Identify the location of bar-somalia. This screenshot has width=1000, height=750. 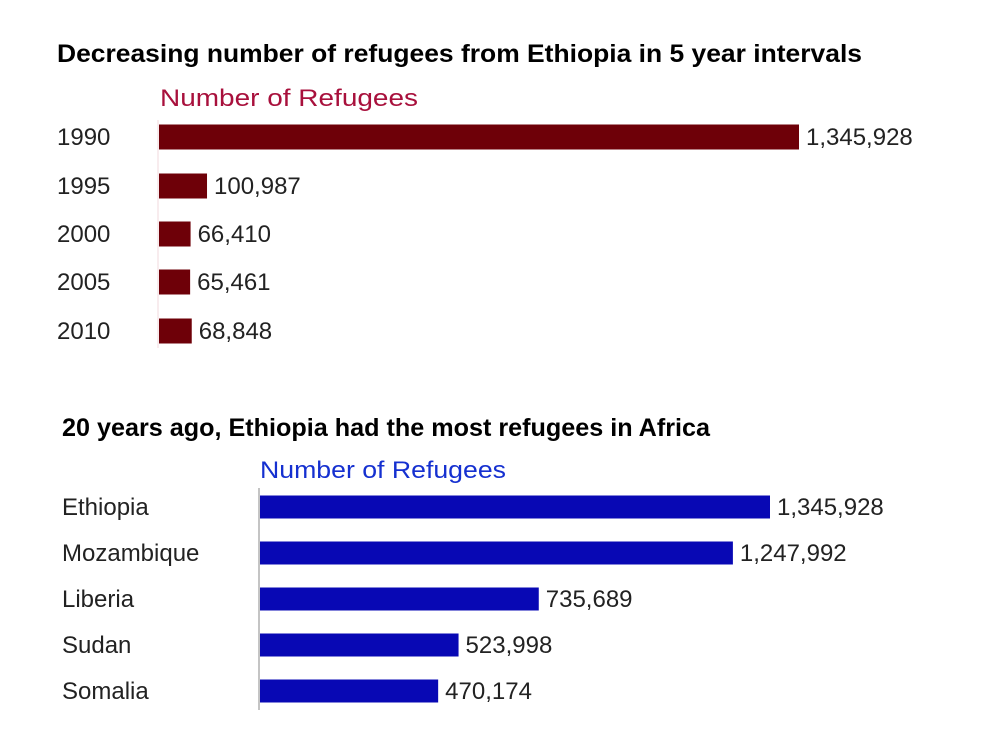
(349, 691).